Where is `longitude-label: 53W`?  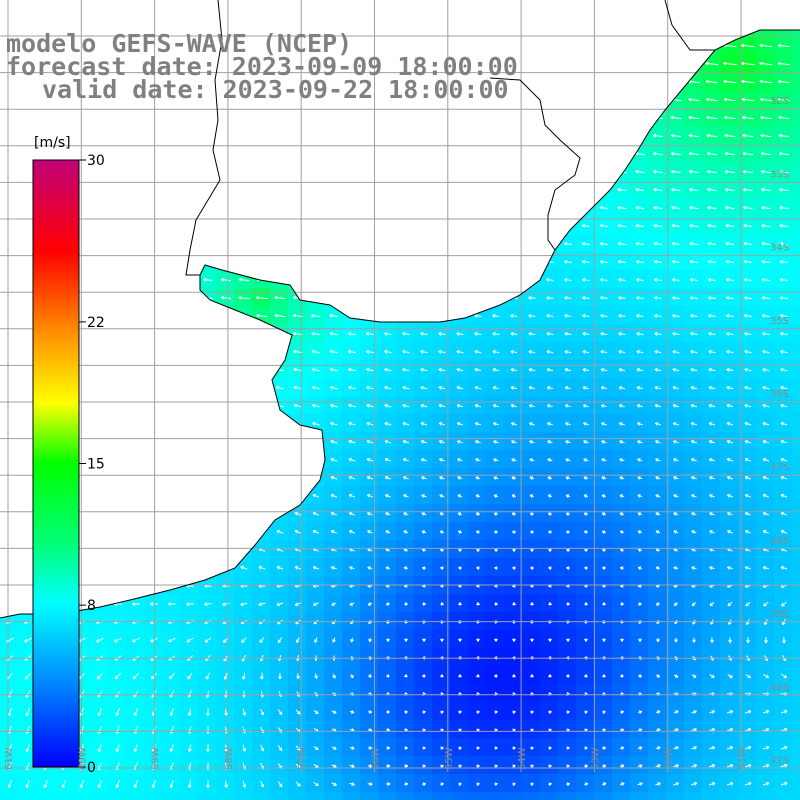
longitude-label: 53W is located at coordinates (595, 758).